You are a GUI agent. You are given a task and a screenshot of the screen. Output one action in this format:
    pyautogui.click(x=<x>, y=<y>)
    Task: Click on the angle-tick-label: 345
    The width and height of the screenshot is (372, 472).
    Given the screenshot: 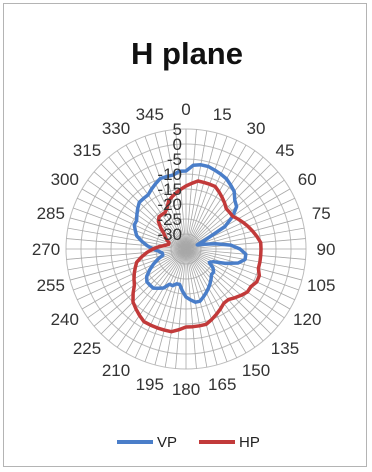 What is the action you would take?
    pyautogui.click(x=150, y=114)
    